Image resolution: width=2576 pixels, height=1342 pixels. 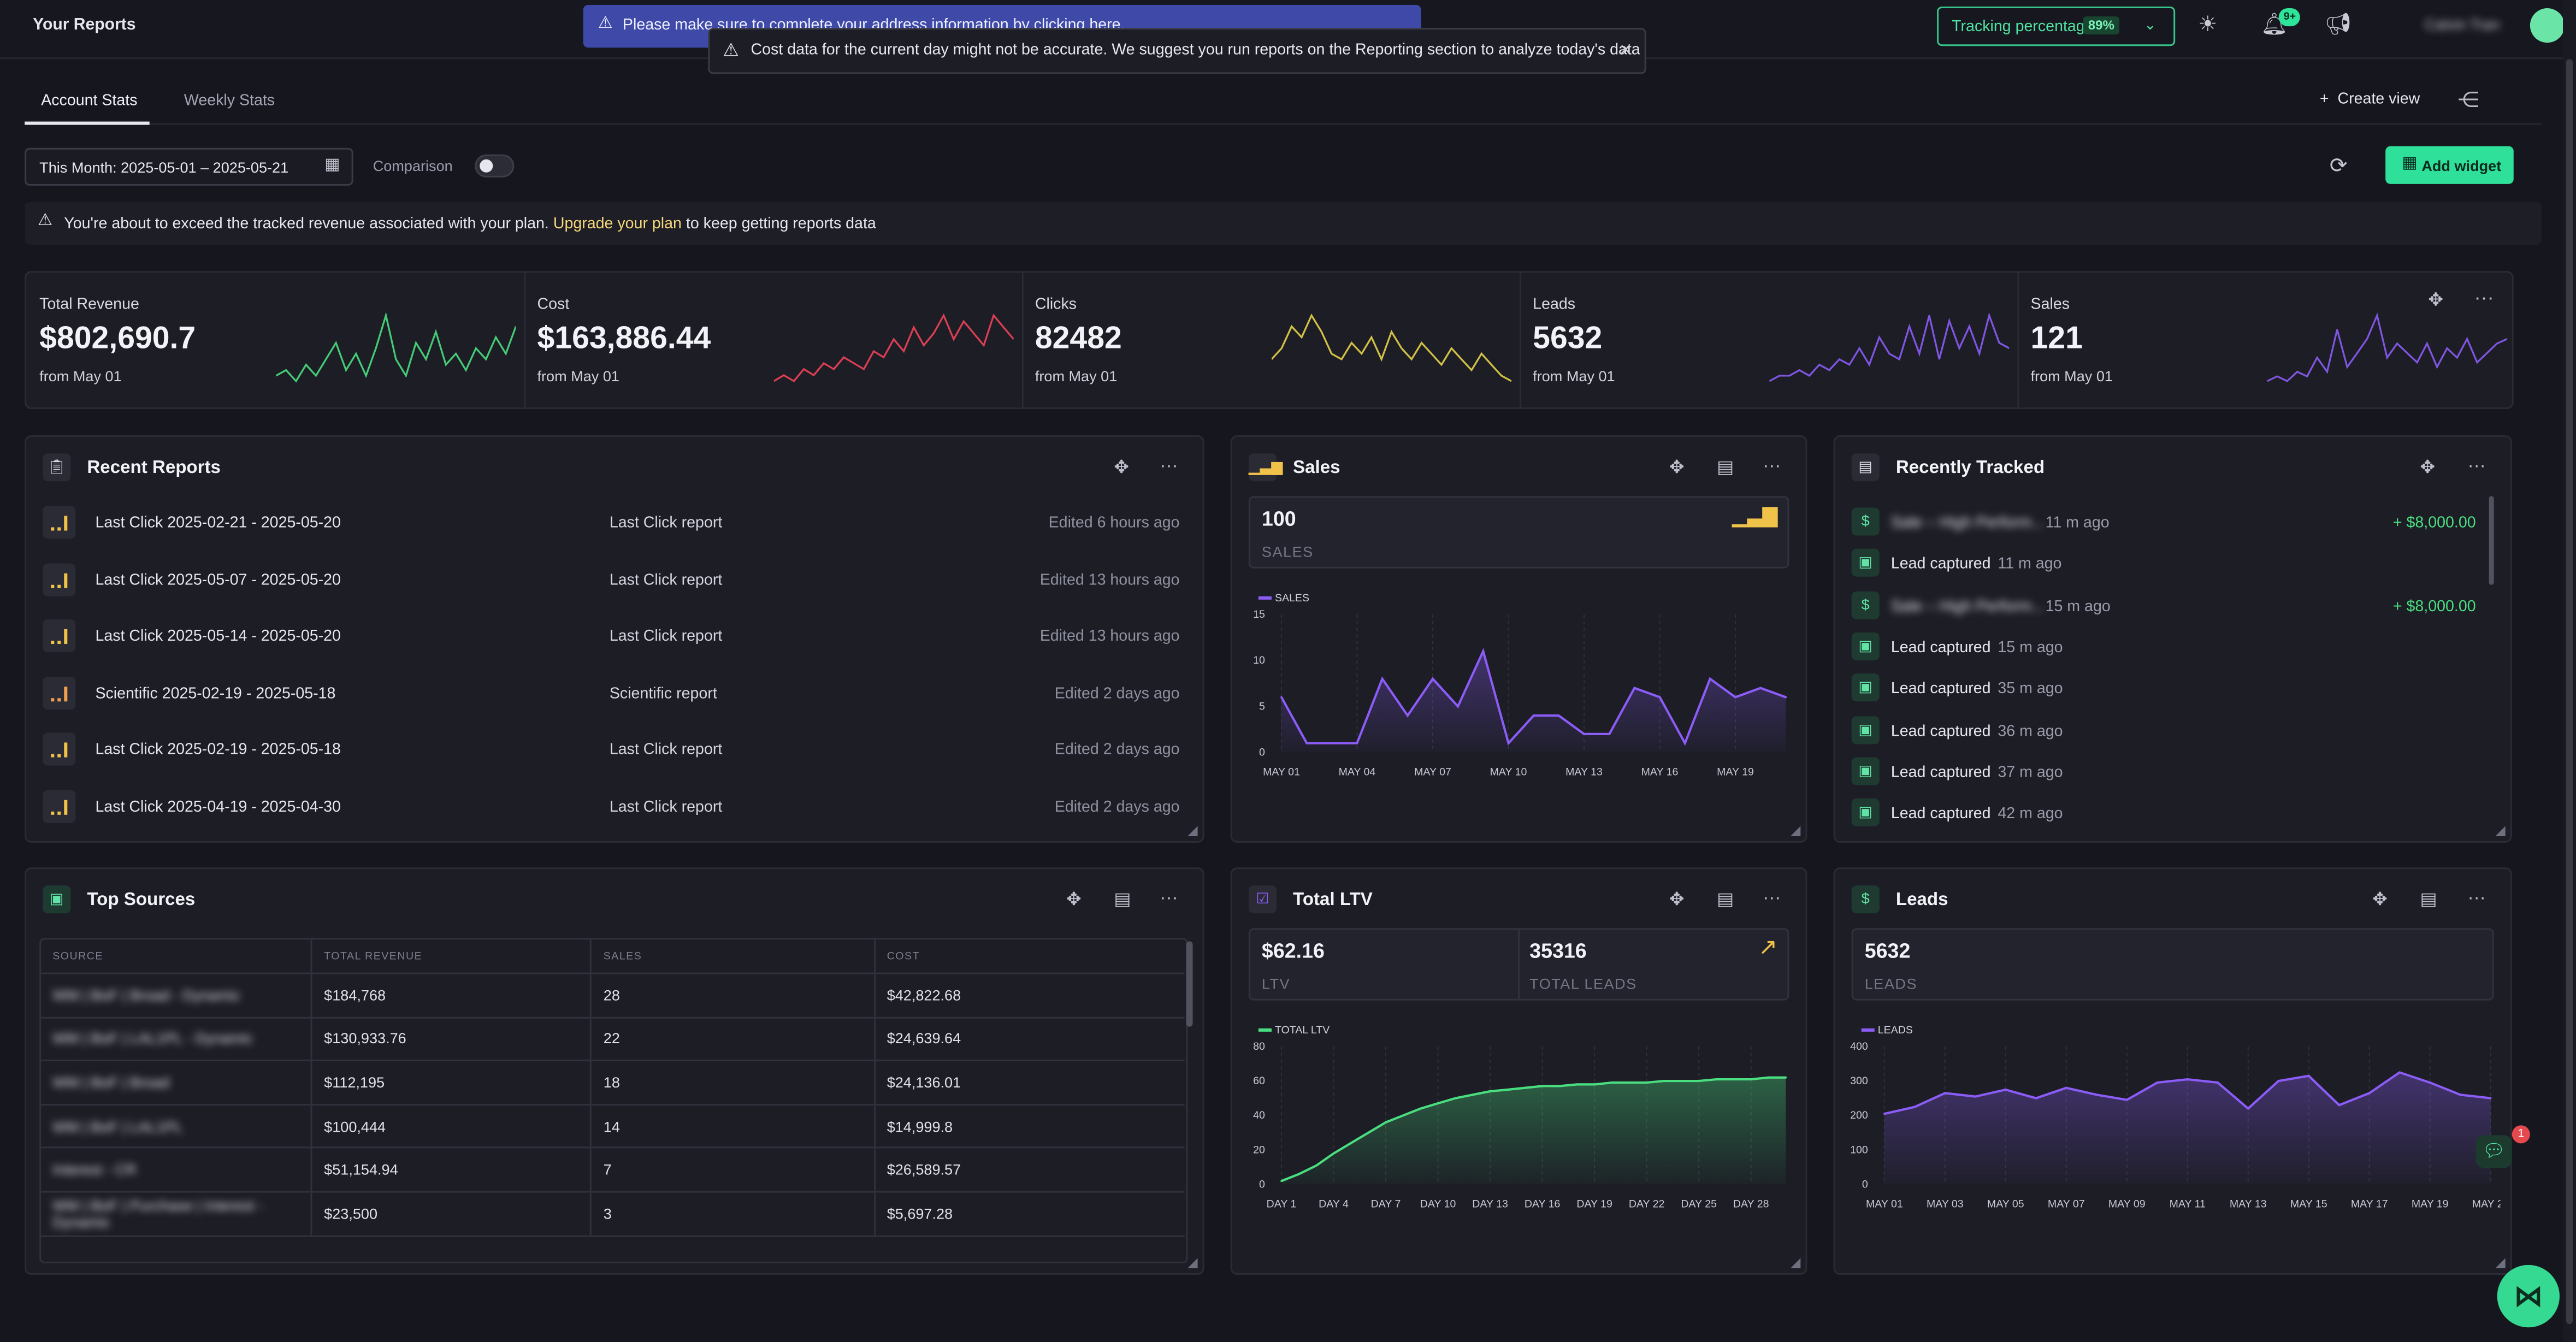 I want to click on column-header: SOURCE, so click(x=177, y=957).